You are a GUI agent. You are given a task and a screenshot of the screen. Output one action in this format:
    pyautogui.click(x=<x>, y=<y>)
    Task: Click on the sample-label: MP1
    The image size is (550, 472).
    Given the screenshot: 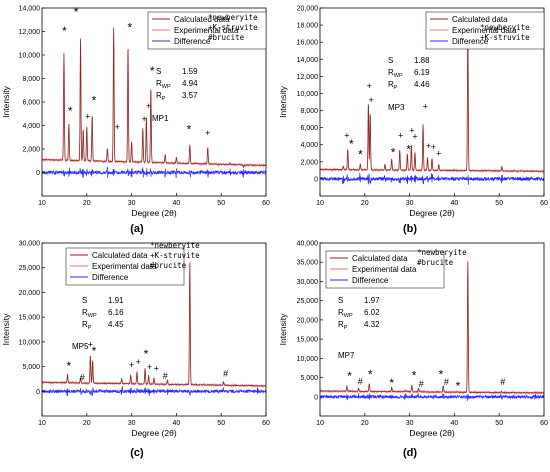 What is the action you would take?
    pyautogui.click(x=160, y=118)
    